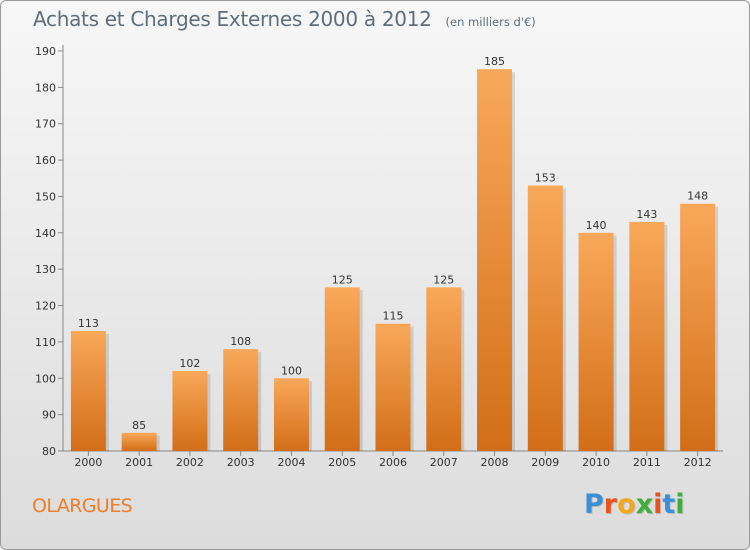 This screenshot has height=550, width=750. What do you see at coordinates (139, 462) in the screenshot?
I see `x-tick-label: 2001` at bounding box center [139, 462].